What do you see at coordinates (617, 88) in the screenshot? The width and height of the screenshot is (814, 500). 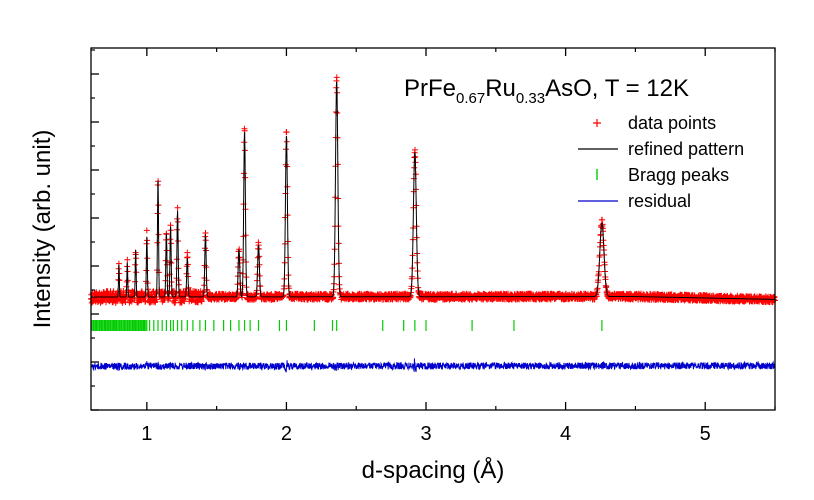 I see `title-suffix: AsO, T = 12K` at bounding box center [617, 88].